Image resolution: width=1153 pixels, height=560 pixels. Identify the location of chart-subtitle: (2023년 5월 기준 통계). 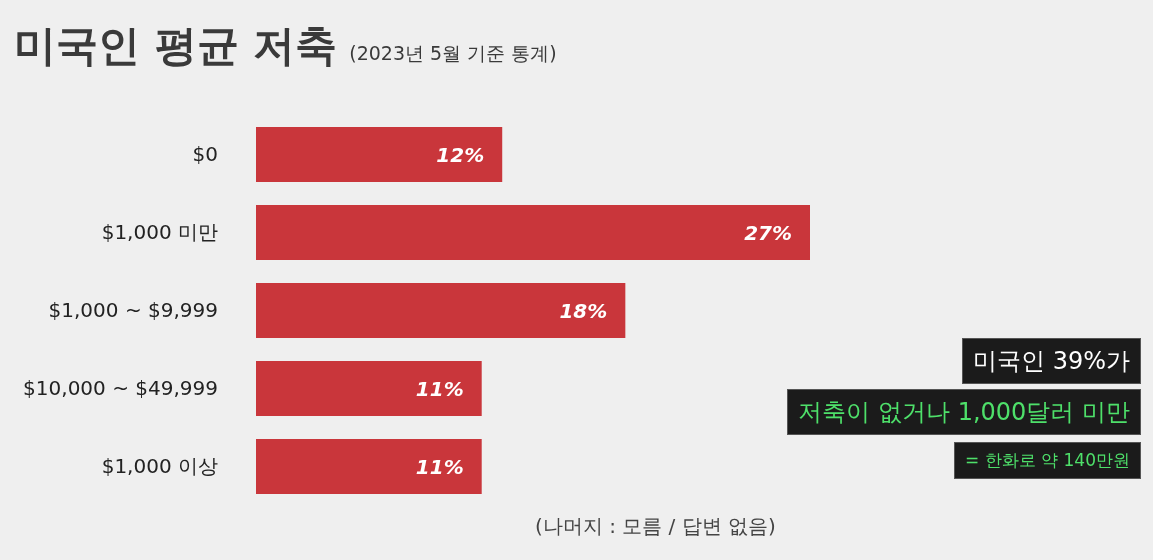
(453, 53).